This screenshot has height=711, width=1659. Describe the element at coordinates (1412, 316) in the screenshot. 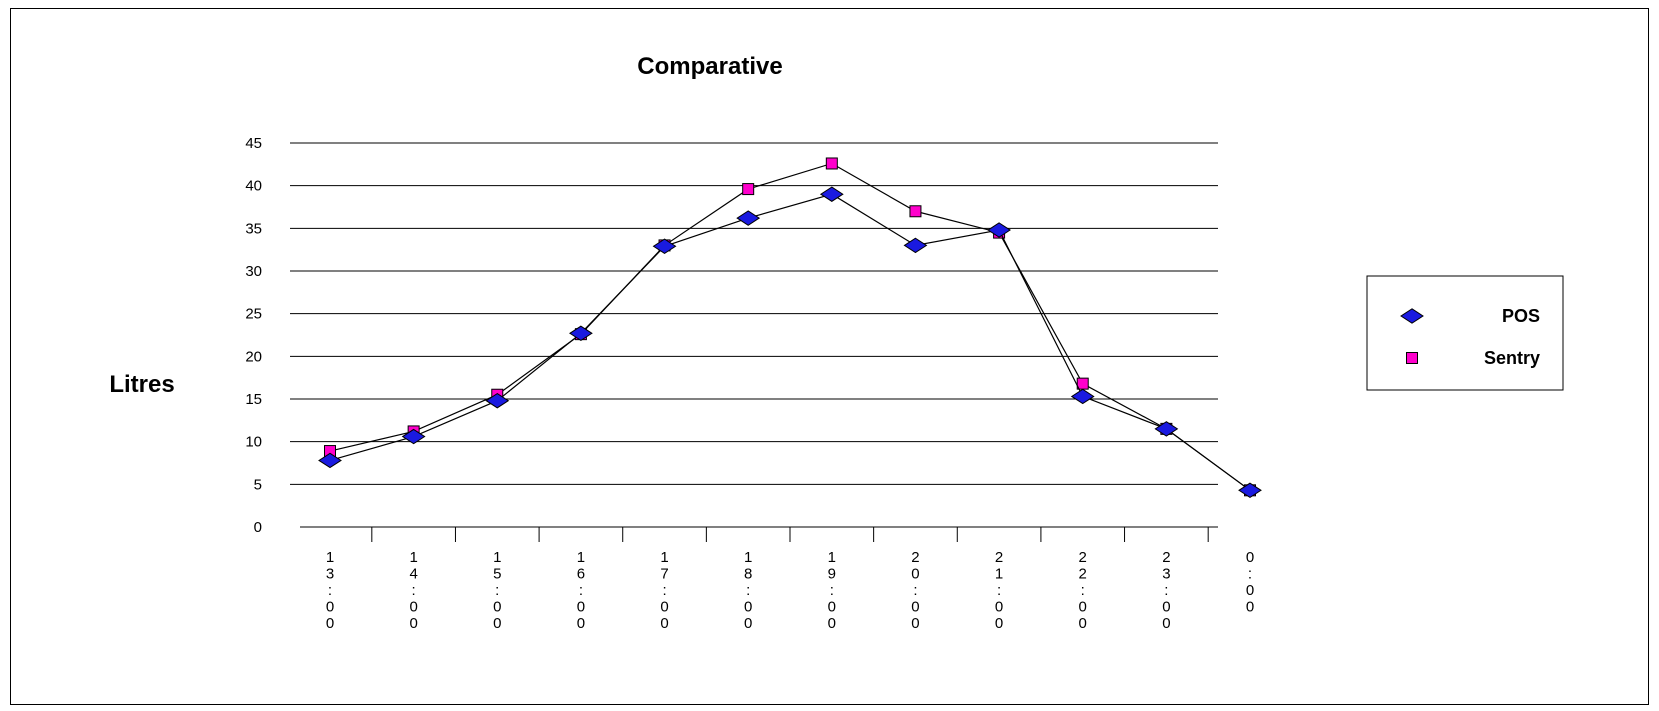

I see `legend-marker-pos` at that location.